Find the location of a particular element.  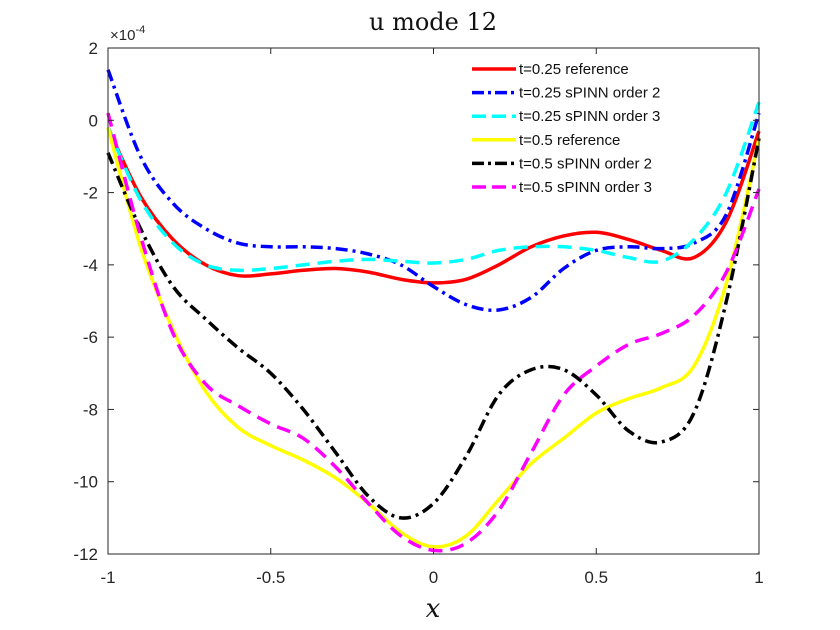

x-axis-label: x is located at coordinates (433, 609).